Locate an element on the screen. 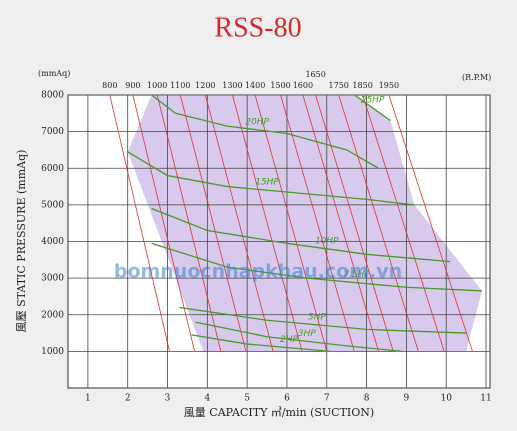 The image size is (517, 431). rpm-label: 1850 is located at coordinates (362, 85).